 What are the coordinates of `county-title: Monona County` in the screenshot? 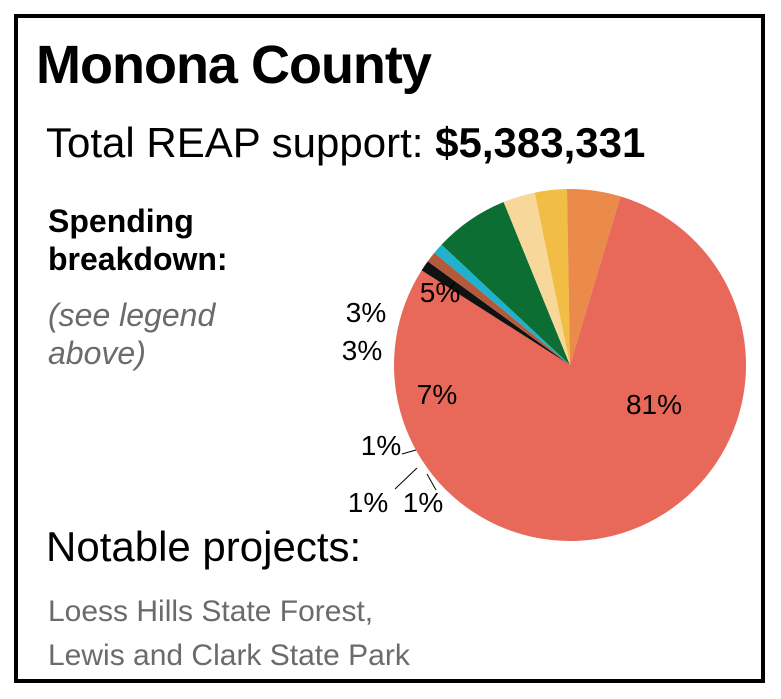 It's located at (234, 65).